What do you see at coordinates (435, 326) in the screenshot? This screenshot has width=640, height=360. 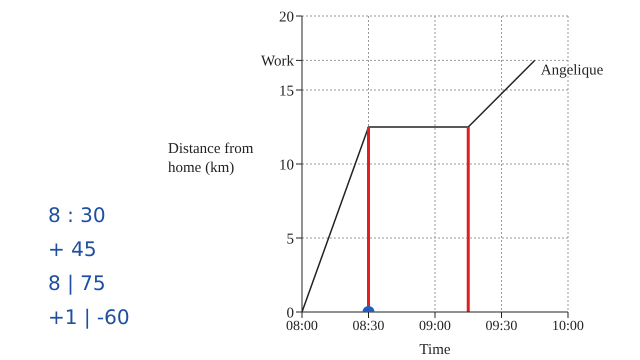 I see `x-tick-label: 09:00` at bounding box center [435, 326].